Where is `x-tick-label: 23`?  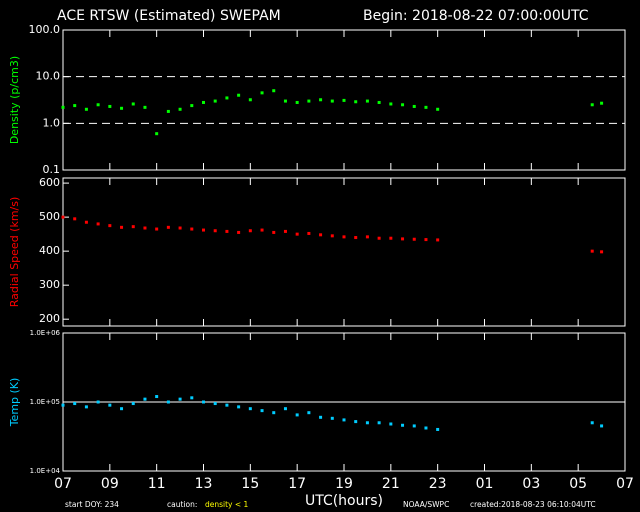 x-tick-label: 23 is located at coordinates (438, 484).